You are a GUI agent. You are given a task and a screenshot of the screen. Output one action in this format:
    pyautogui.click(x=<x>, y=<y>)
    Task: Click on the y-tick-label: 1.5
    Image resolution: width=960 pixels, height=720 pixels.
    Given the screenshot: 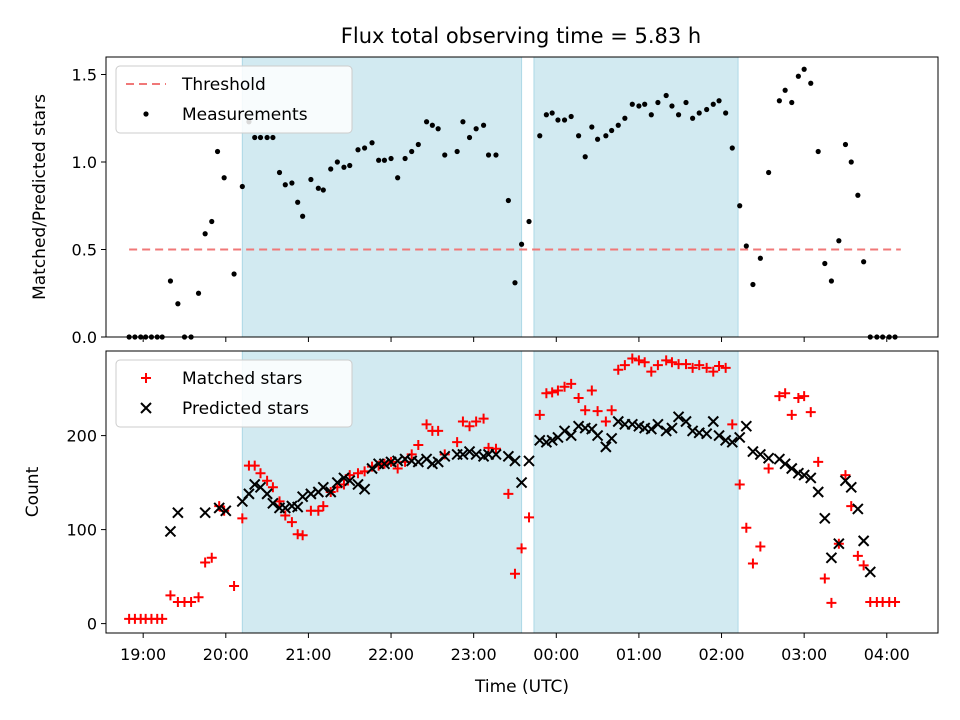 What is the action you would take?
    pyautogui.click(x=84, y=75)
    